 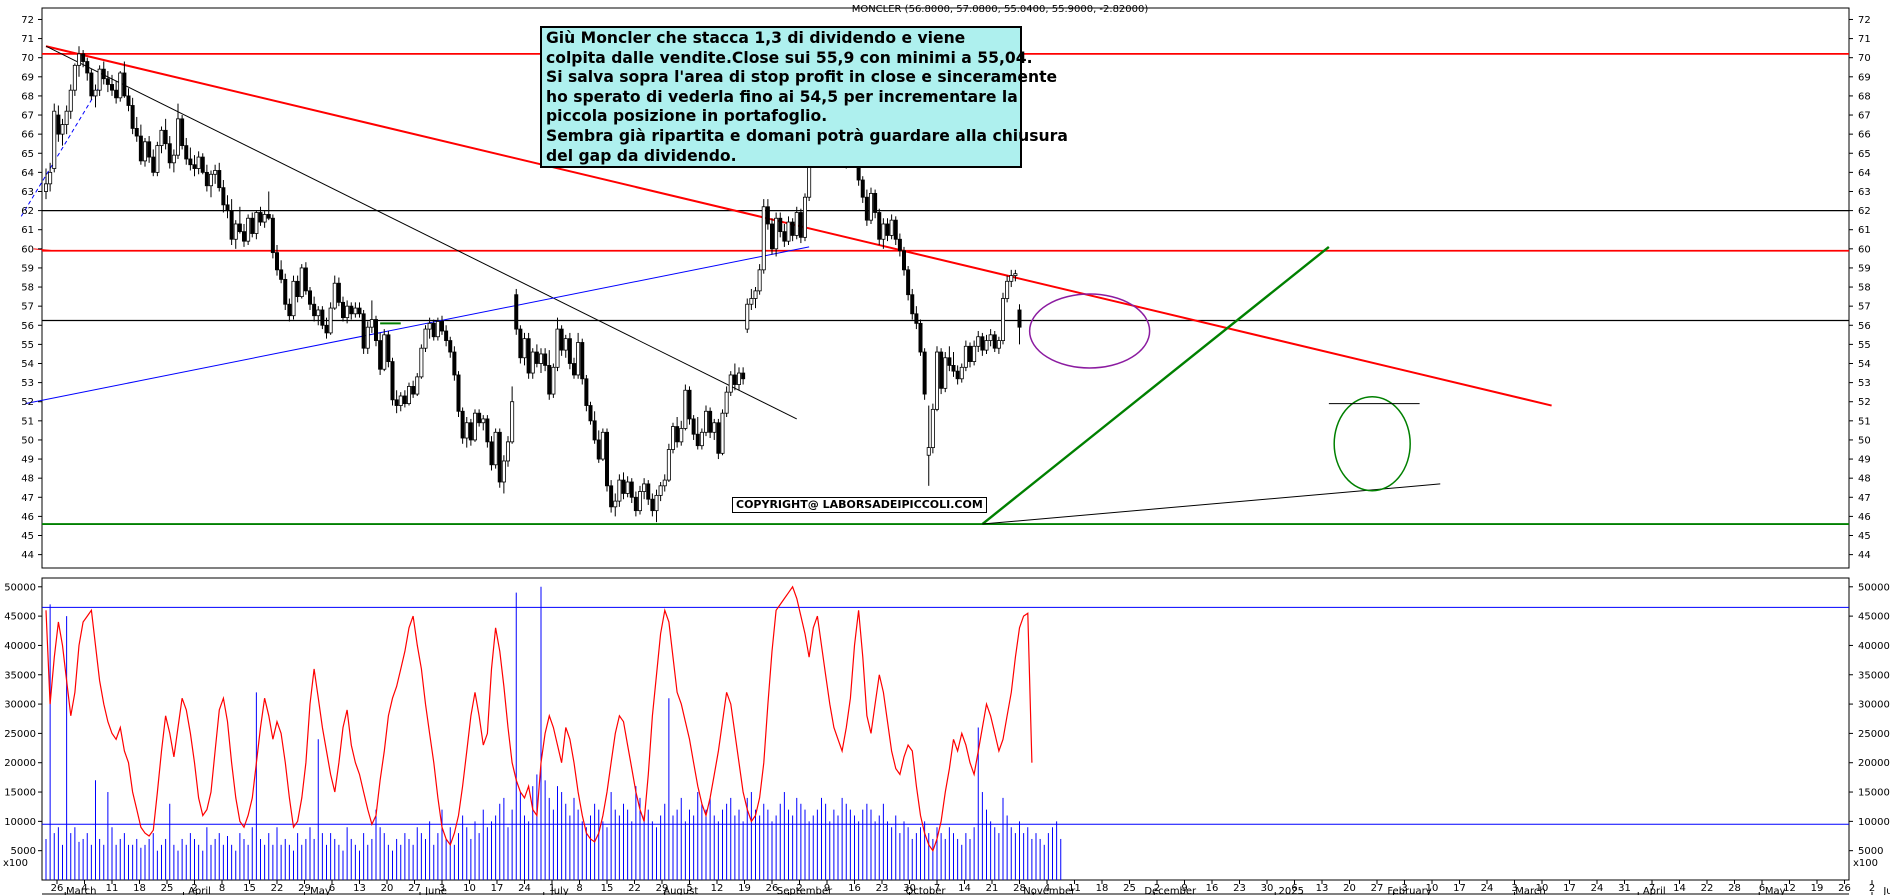 I want to click on price-tick-label-right: 50, so click(x=1864, y=440).